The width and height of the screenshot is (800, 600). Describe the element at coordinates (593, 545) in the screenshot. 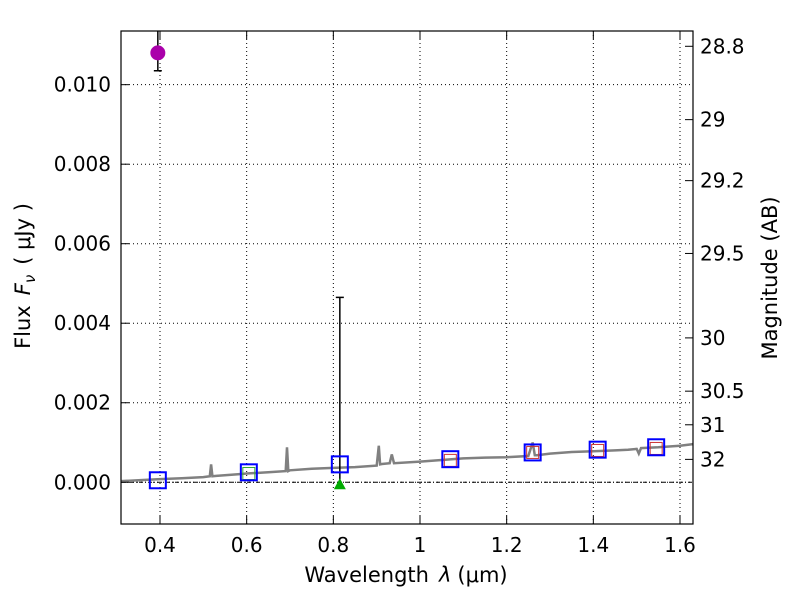

I see `x-tick-label-5: 1.4` at that location.